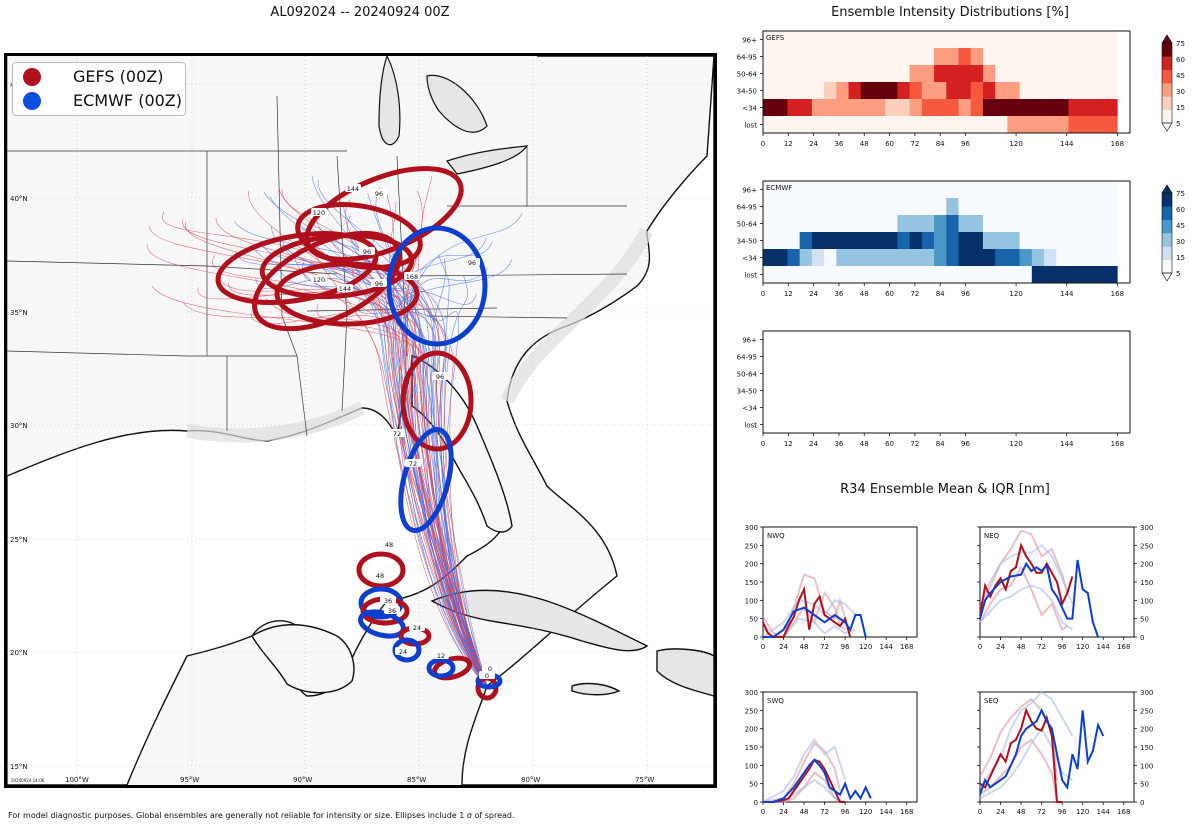 Image resolution: width=1200 pixels, height=840 pixels. Describe the element at coordinates (413, 464) in the screenshot. I see `ellipse-hour-label: 72` at that location.